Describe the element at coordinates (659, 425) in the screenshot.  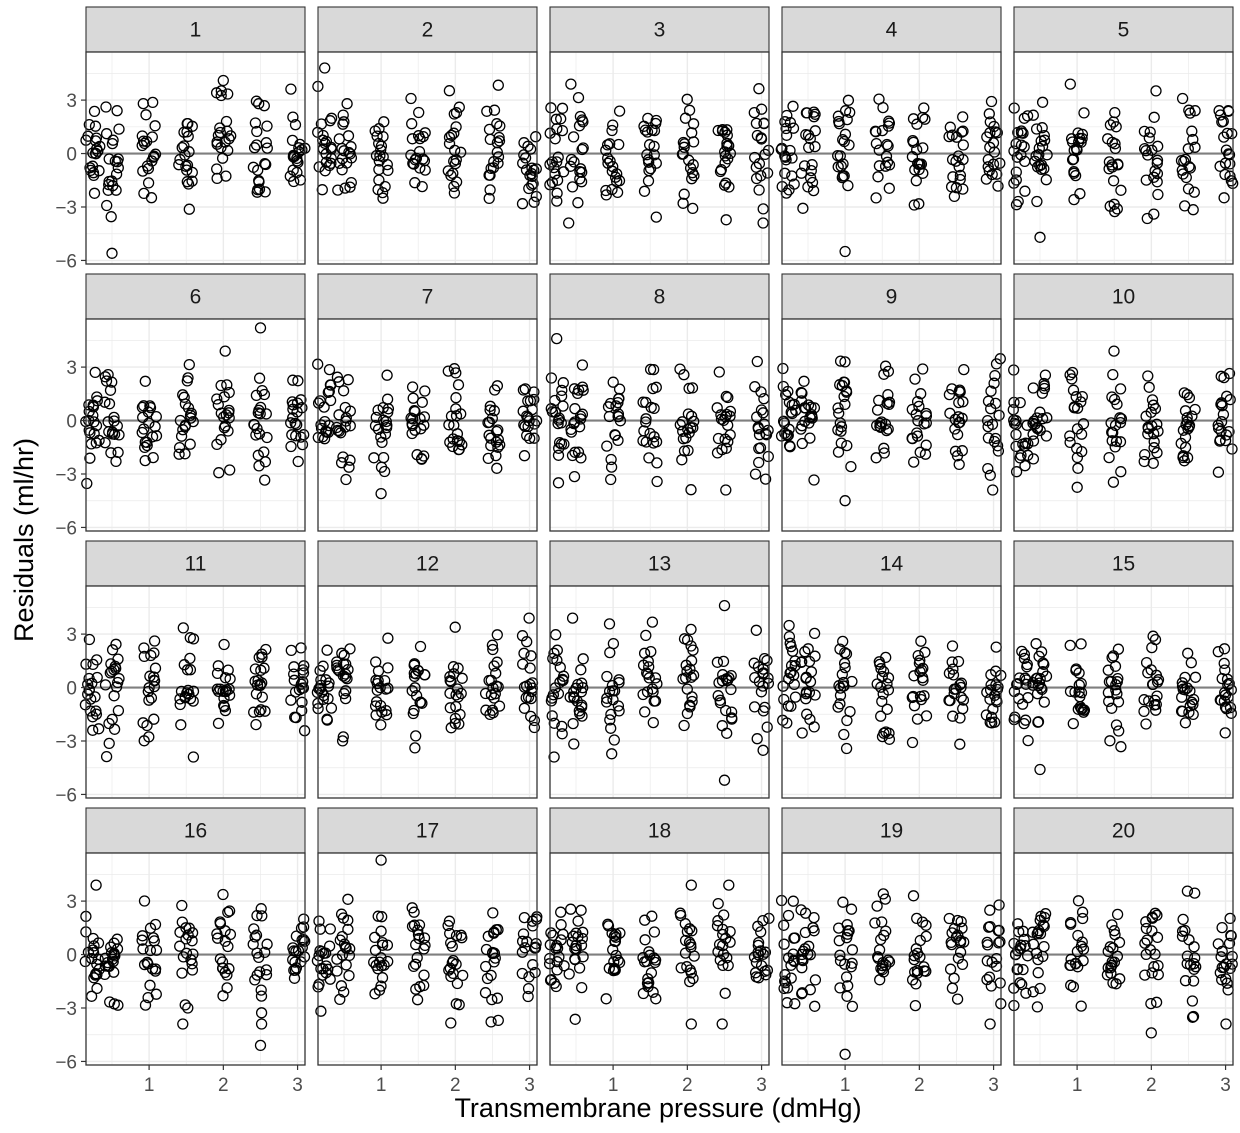
I see `panel-border` at that location.